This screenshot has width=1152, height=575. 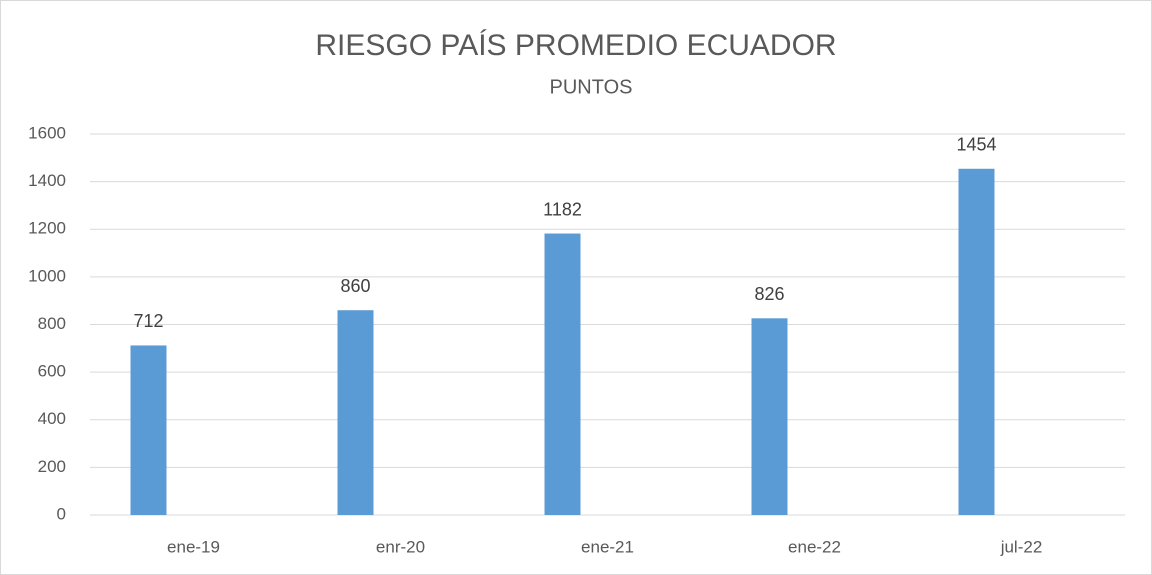 What do you see at coordinates (976, 145) in the screenshot?
I see `data-label: 1454` at bounding box center [976, 145].